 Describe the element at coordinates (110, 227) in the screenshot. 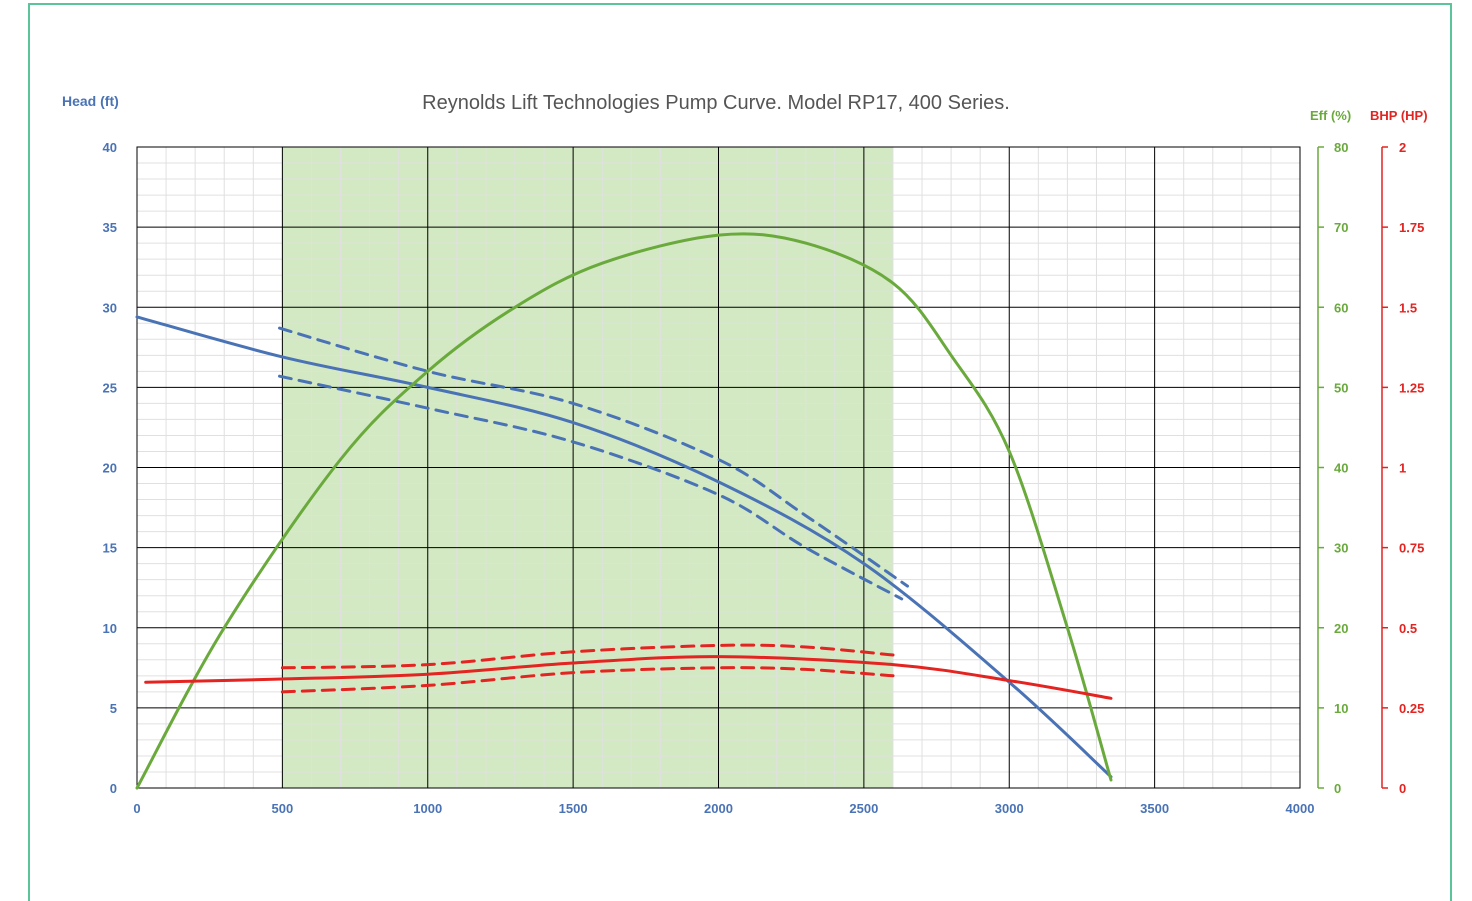

I see `head-tick-label: 35` at that location.